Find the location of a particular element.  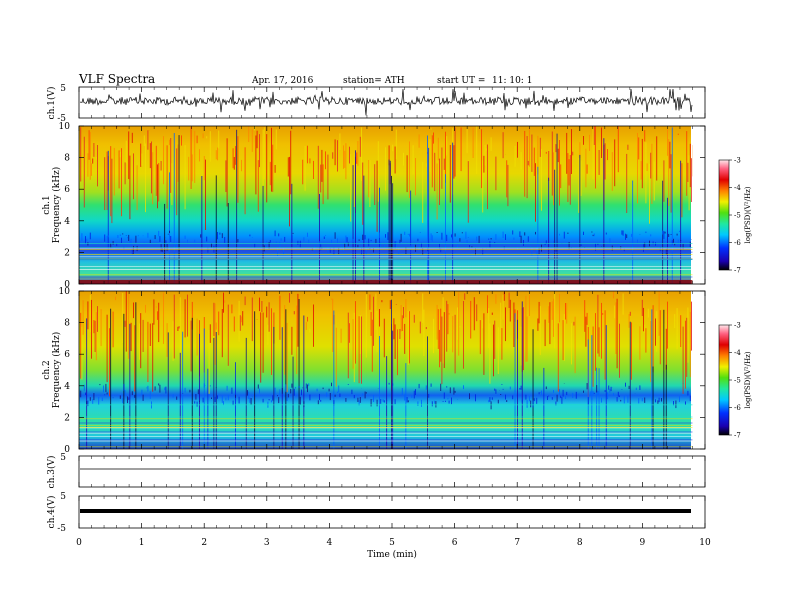

ch2-colorbar-label: log(PSD)(V²/Hz) is located at coordinates (748, 379).